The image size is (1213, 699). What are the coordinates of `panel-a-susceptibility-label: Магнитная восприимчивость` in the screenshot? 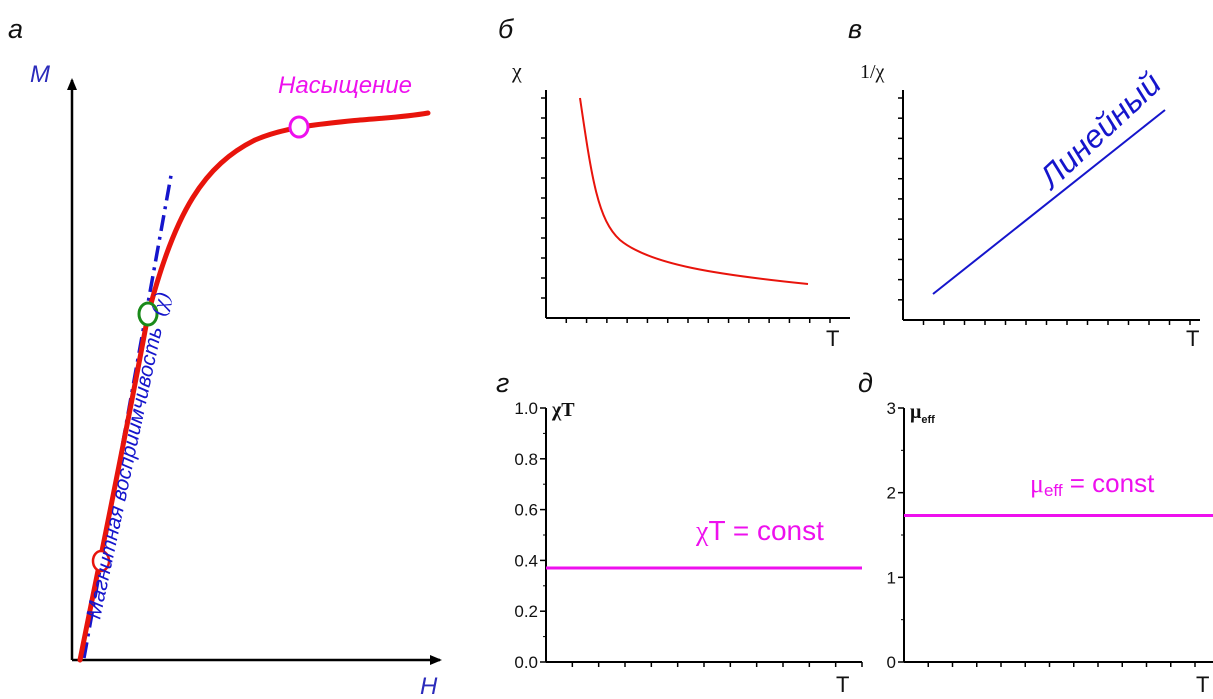 It's located at (124, 473).